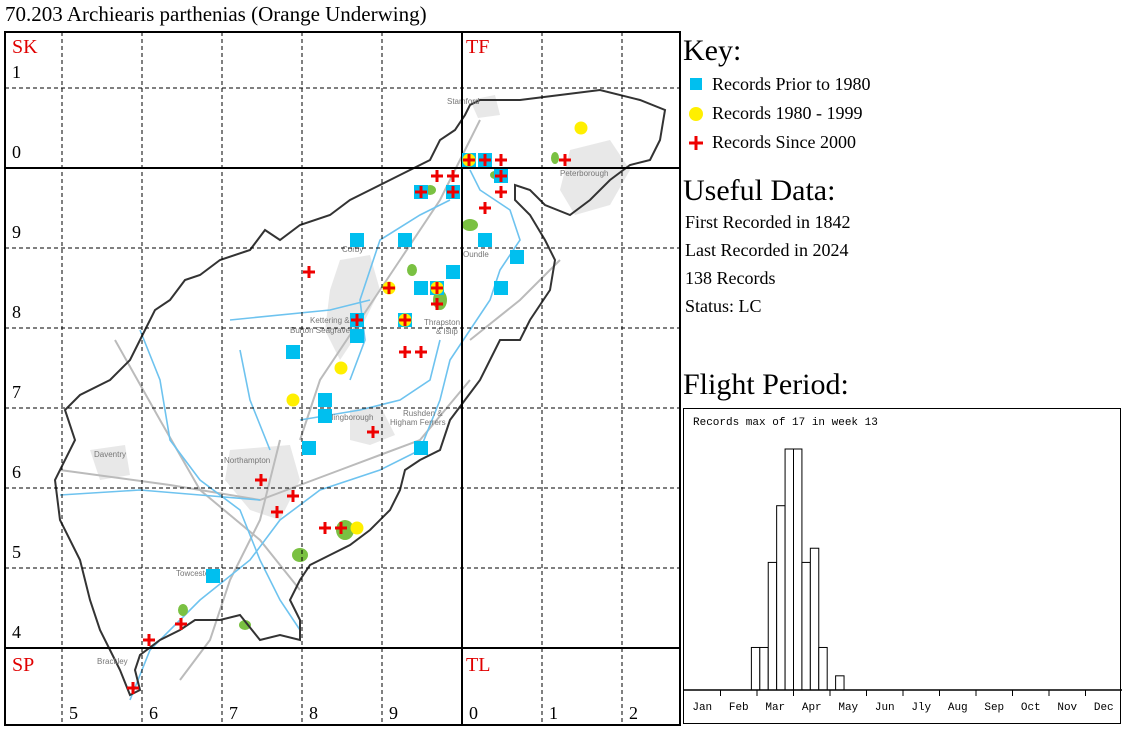 The height and width of the screenshot is (733, 1130). I want to click on grid-row-label: 5, so click(16, 552).